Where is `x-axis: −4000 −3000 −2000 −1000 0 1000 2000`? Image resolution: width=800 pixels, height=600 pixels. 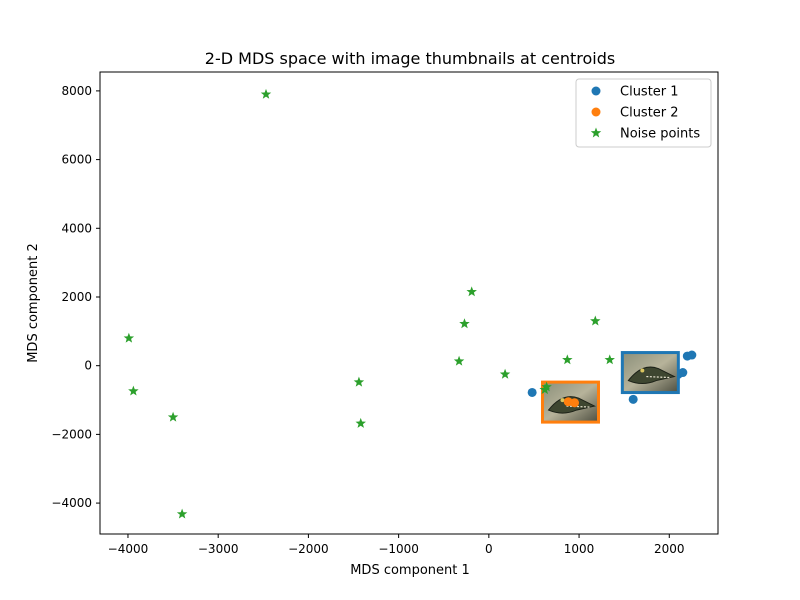
x-axis: −4000 −3000 −2000 −1000 0 1000 2000 is located at coordinates (396, 545).